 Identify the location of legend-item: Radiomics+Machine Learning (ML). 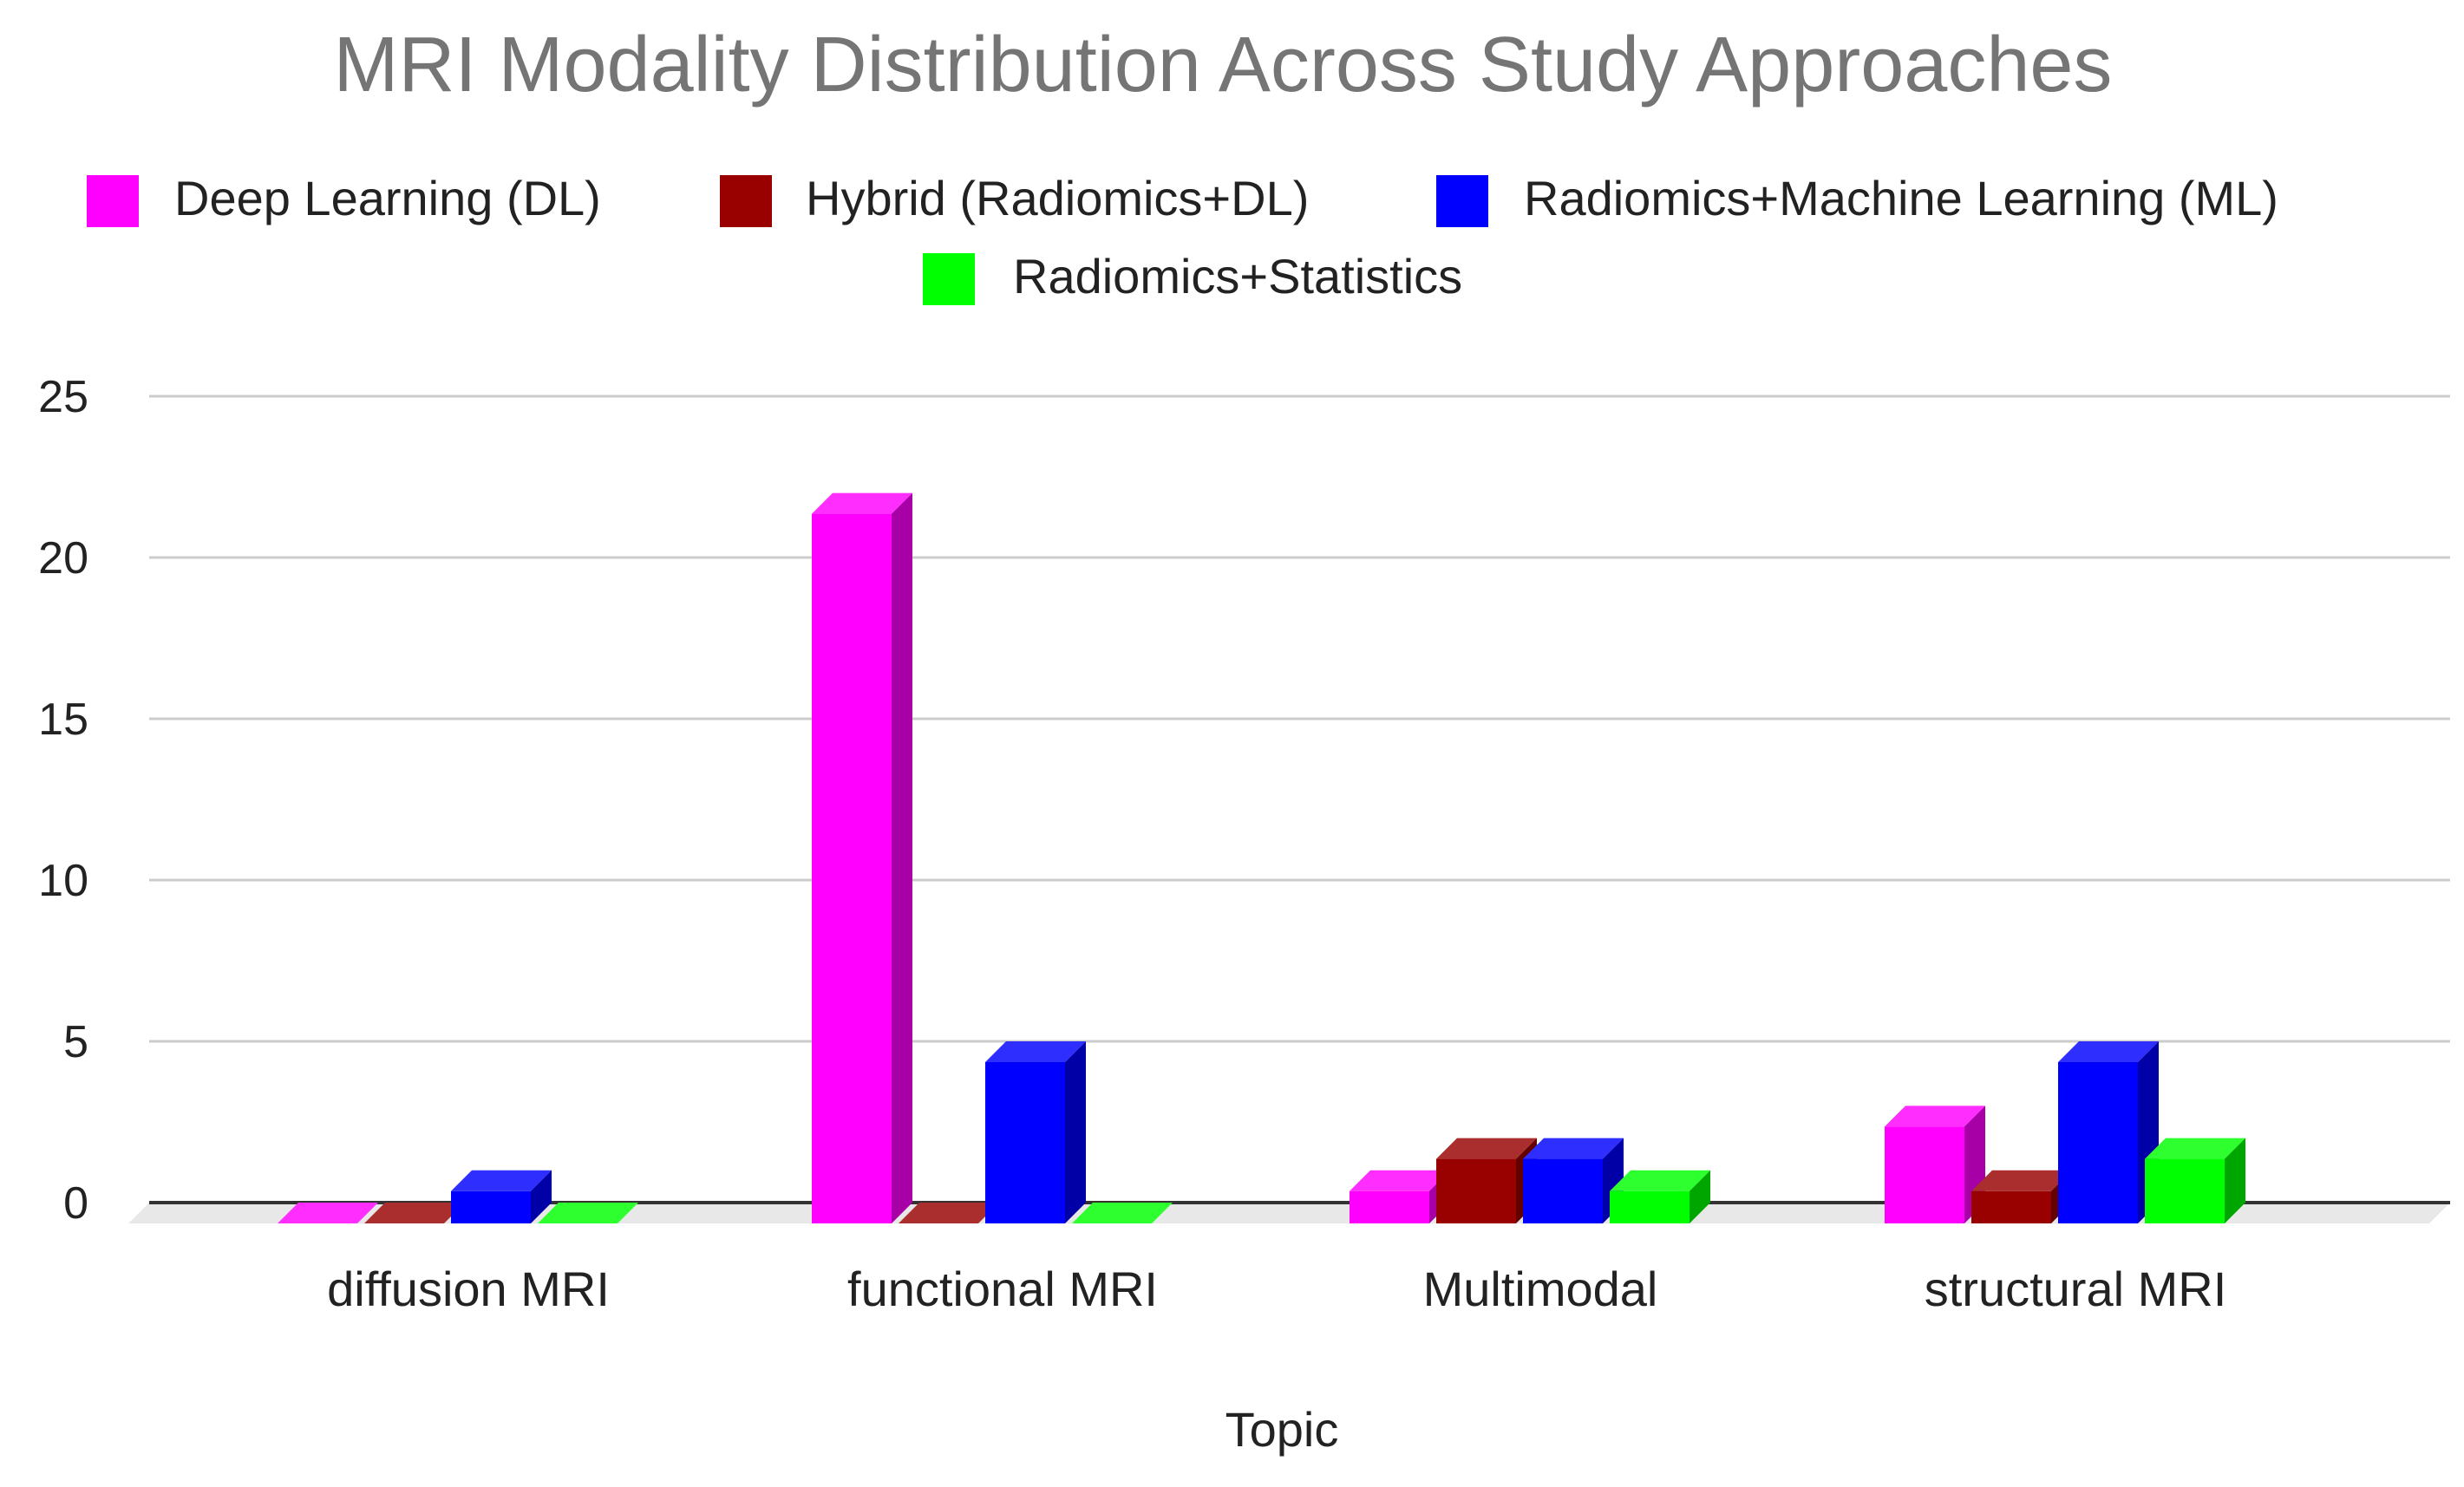
(1857, 199).